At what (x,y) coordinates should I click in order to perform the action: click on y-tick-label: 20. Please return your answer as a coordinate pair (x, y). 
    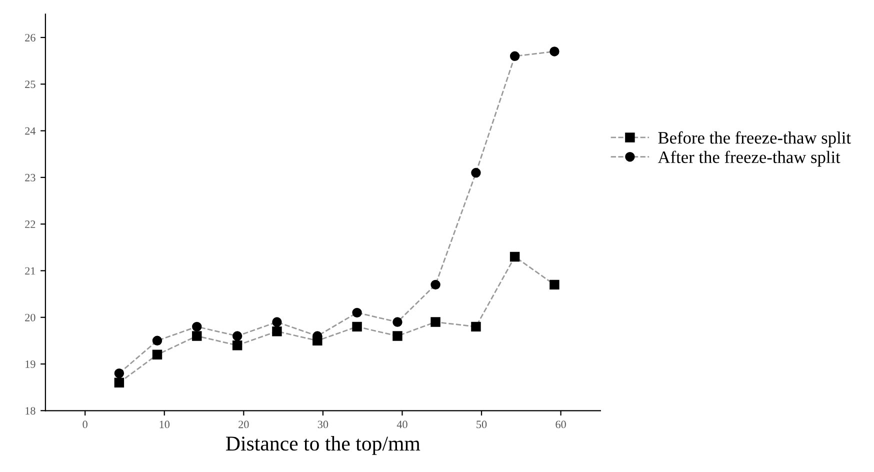
    Looking at the image, I should click on (30, 318).